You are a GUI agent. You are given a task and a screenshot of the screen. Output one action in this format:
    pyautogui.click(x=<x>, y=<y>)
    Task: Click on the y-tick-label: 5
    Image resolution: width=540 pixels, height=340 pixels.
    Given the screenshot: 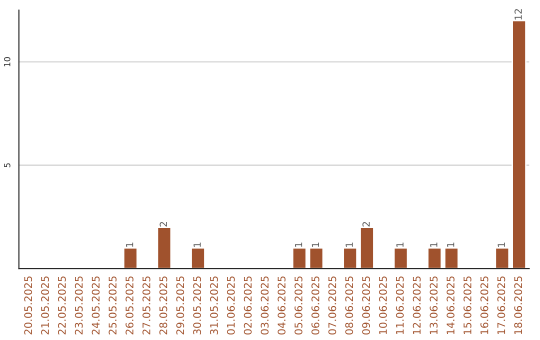 What is the action you would take?
    pyautogui.click(x=7, y=165)
    